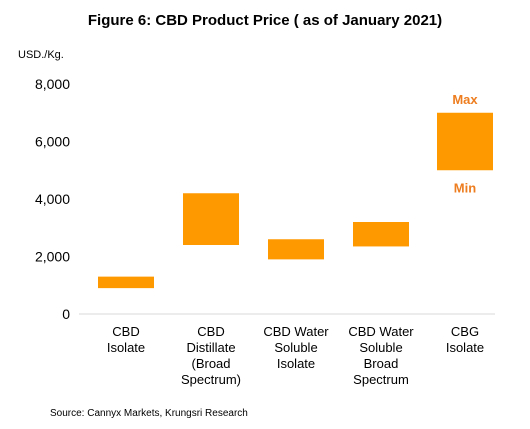 The height and width of the screenshot is (429, 530). What do you see at coordinates (465, 331) in the screenshot?
I see `x-category-label-line: CBG` at bounding box center [465, 331].